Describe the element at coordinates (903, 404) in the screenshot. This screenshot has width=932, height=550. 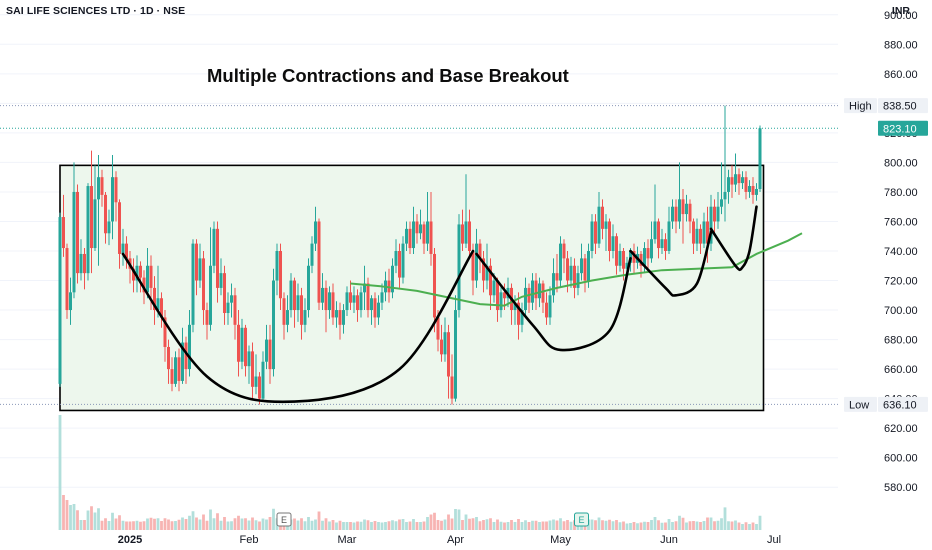
I see `marker-value-bg` at that location.